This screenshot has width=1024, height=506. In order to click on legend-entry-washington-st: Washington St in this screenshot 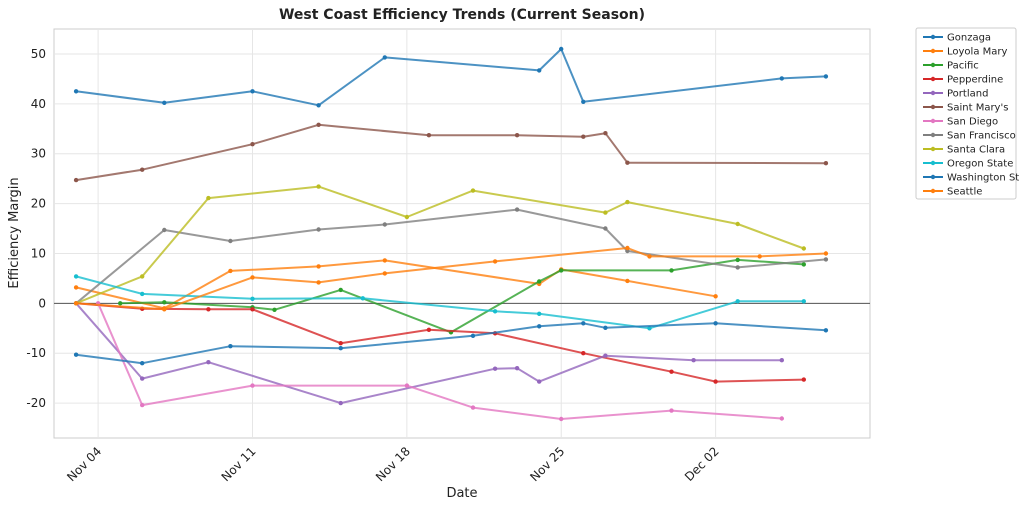, I will do `click(971, 178)`.